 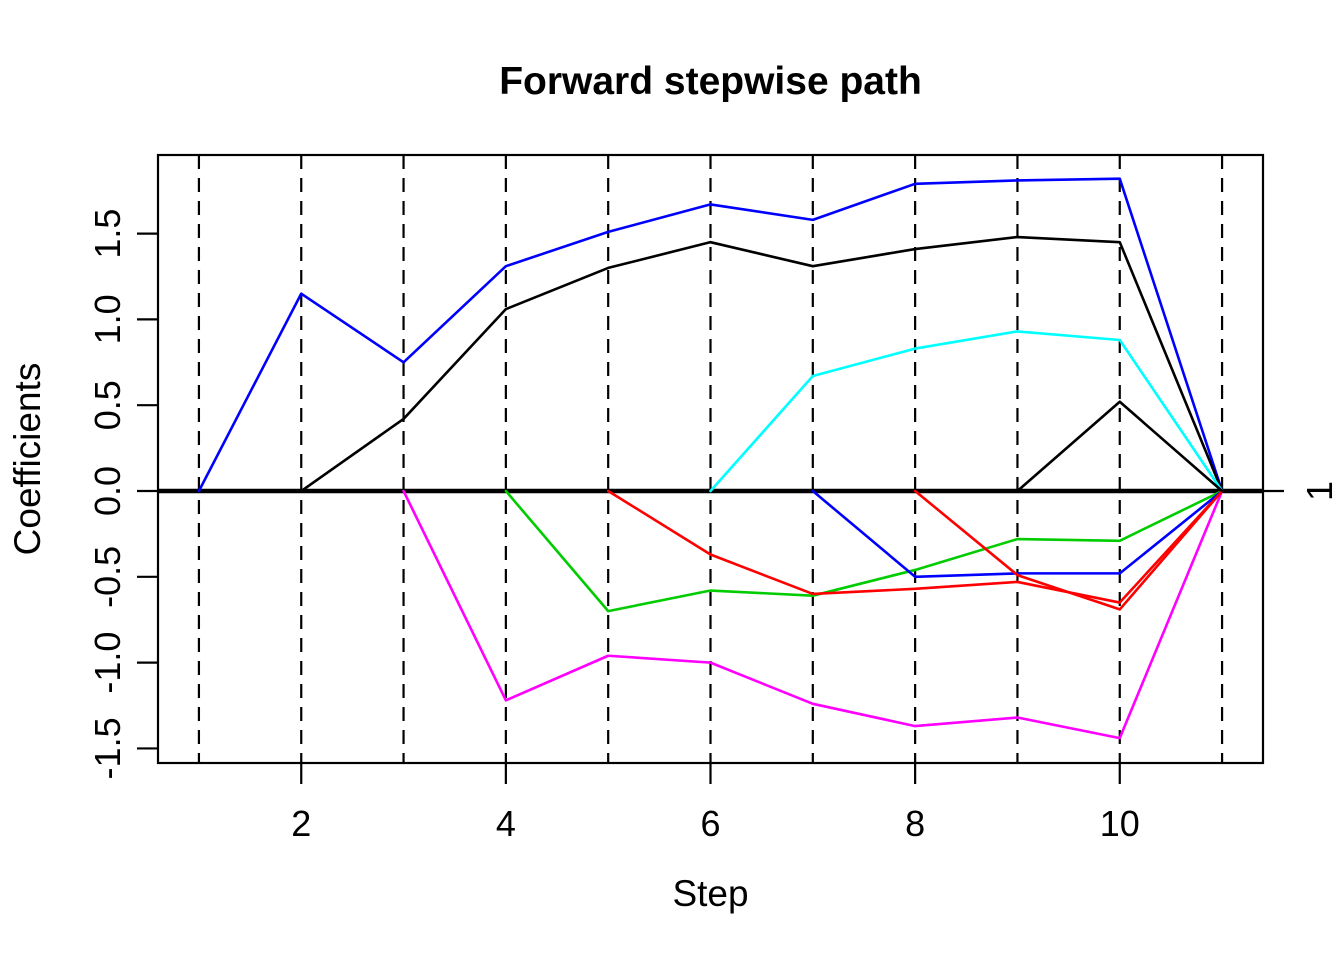 I want to click on y-axis-tick-label: 0.0, so click(x=107, y=491).